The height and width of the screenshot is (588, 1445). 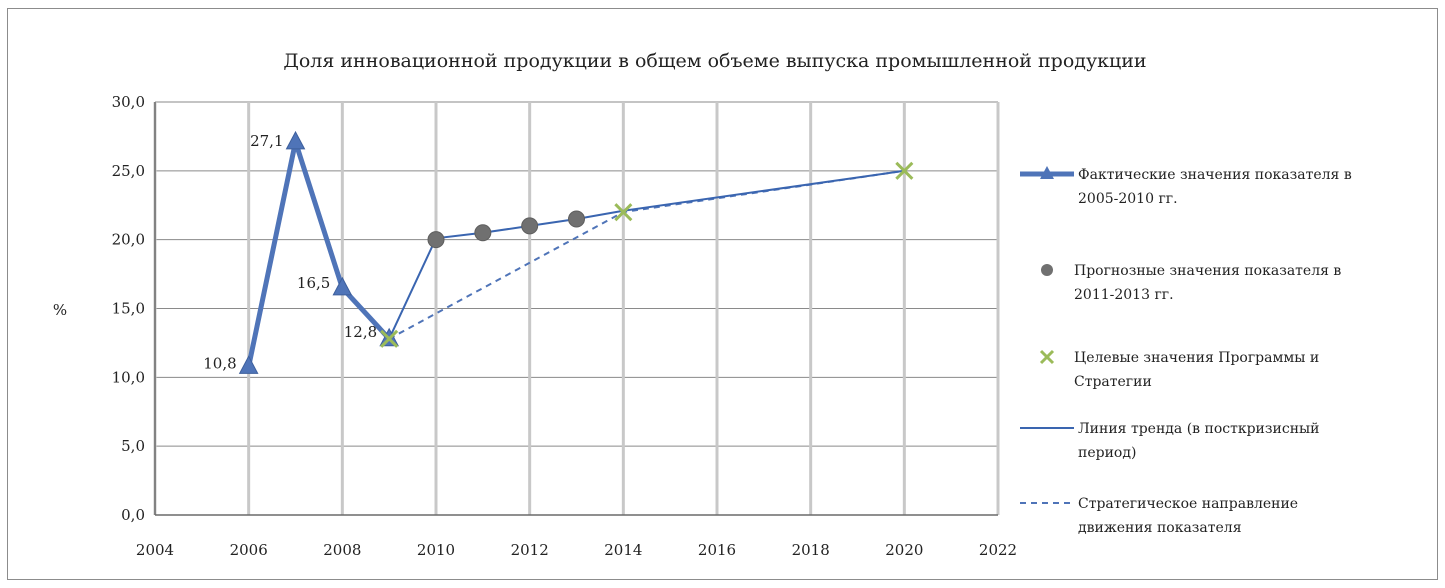 I want to click on legend-label: 2011-2013 гг., so click(x=1124, y=295).